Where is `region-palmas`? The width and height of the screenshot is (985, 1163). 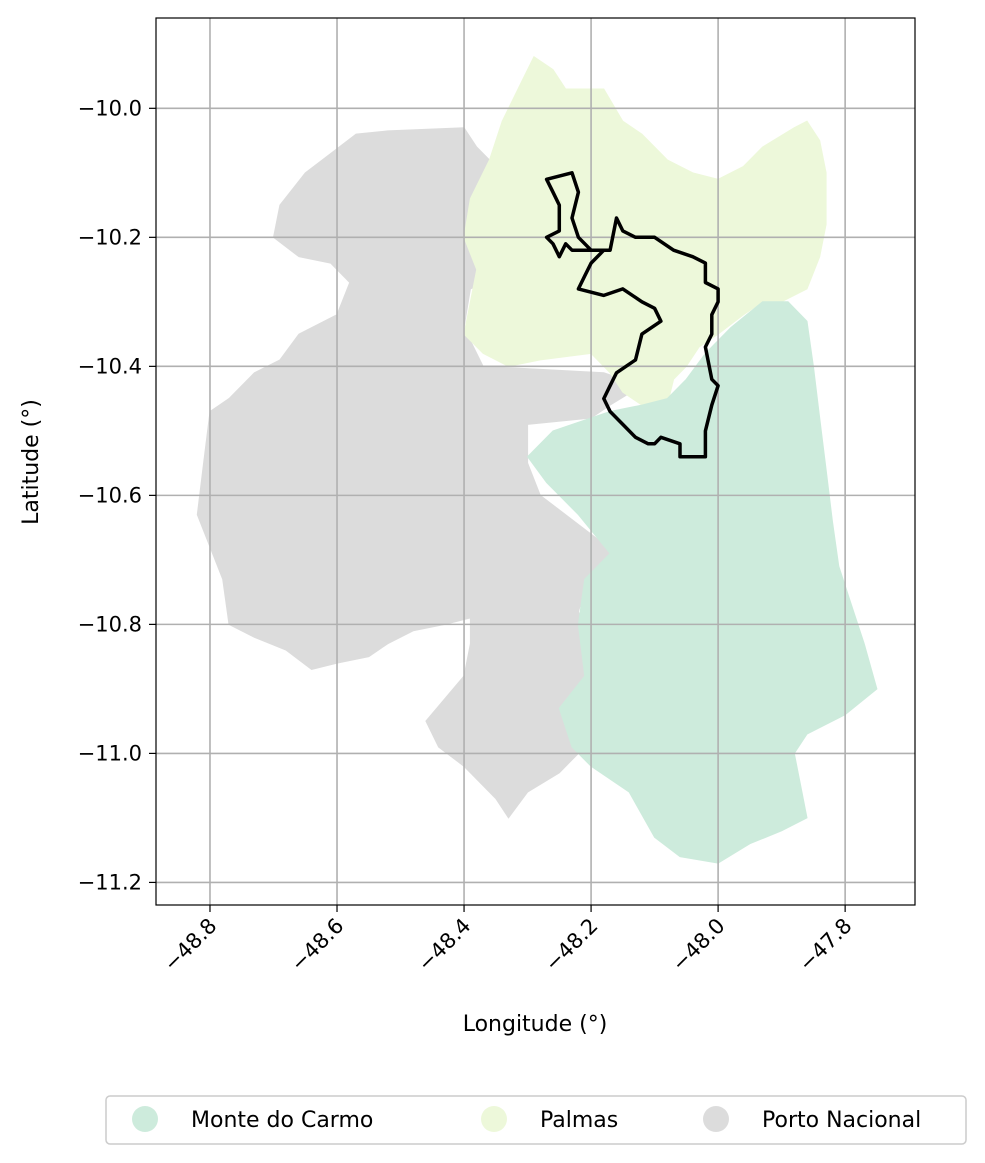
region-palmas is located at coordinates (645, 230).